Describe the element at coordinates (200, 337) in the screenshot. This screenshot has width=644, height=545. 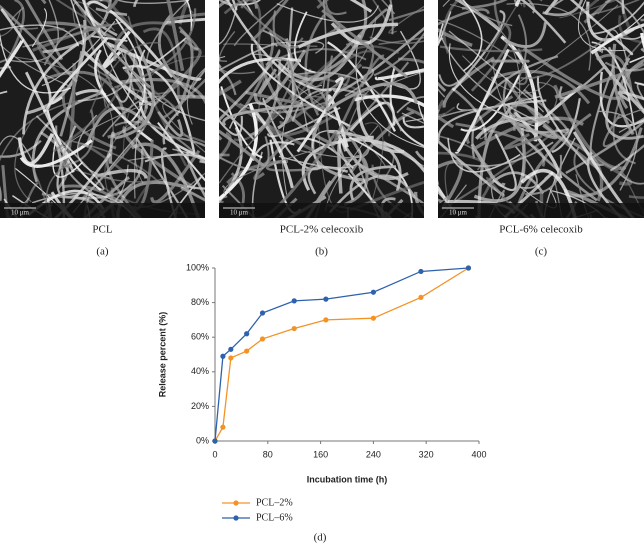
I see `y-tick-label: 60%` at that location.